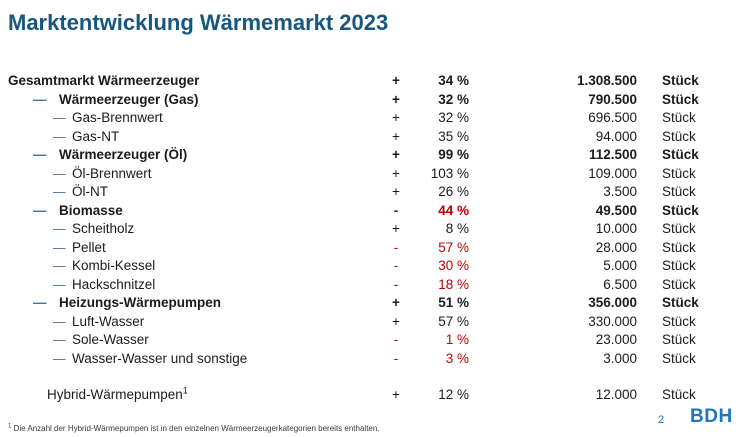 This screenshot has width=750, height=437. I want to click on change-percent: 34 %, so click(453, 80).